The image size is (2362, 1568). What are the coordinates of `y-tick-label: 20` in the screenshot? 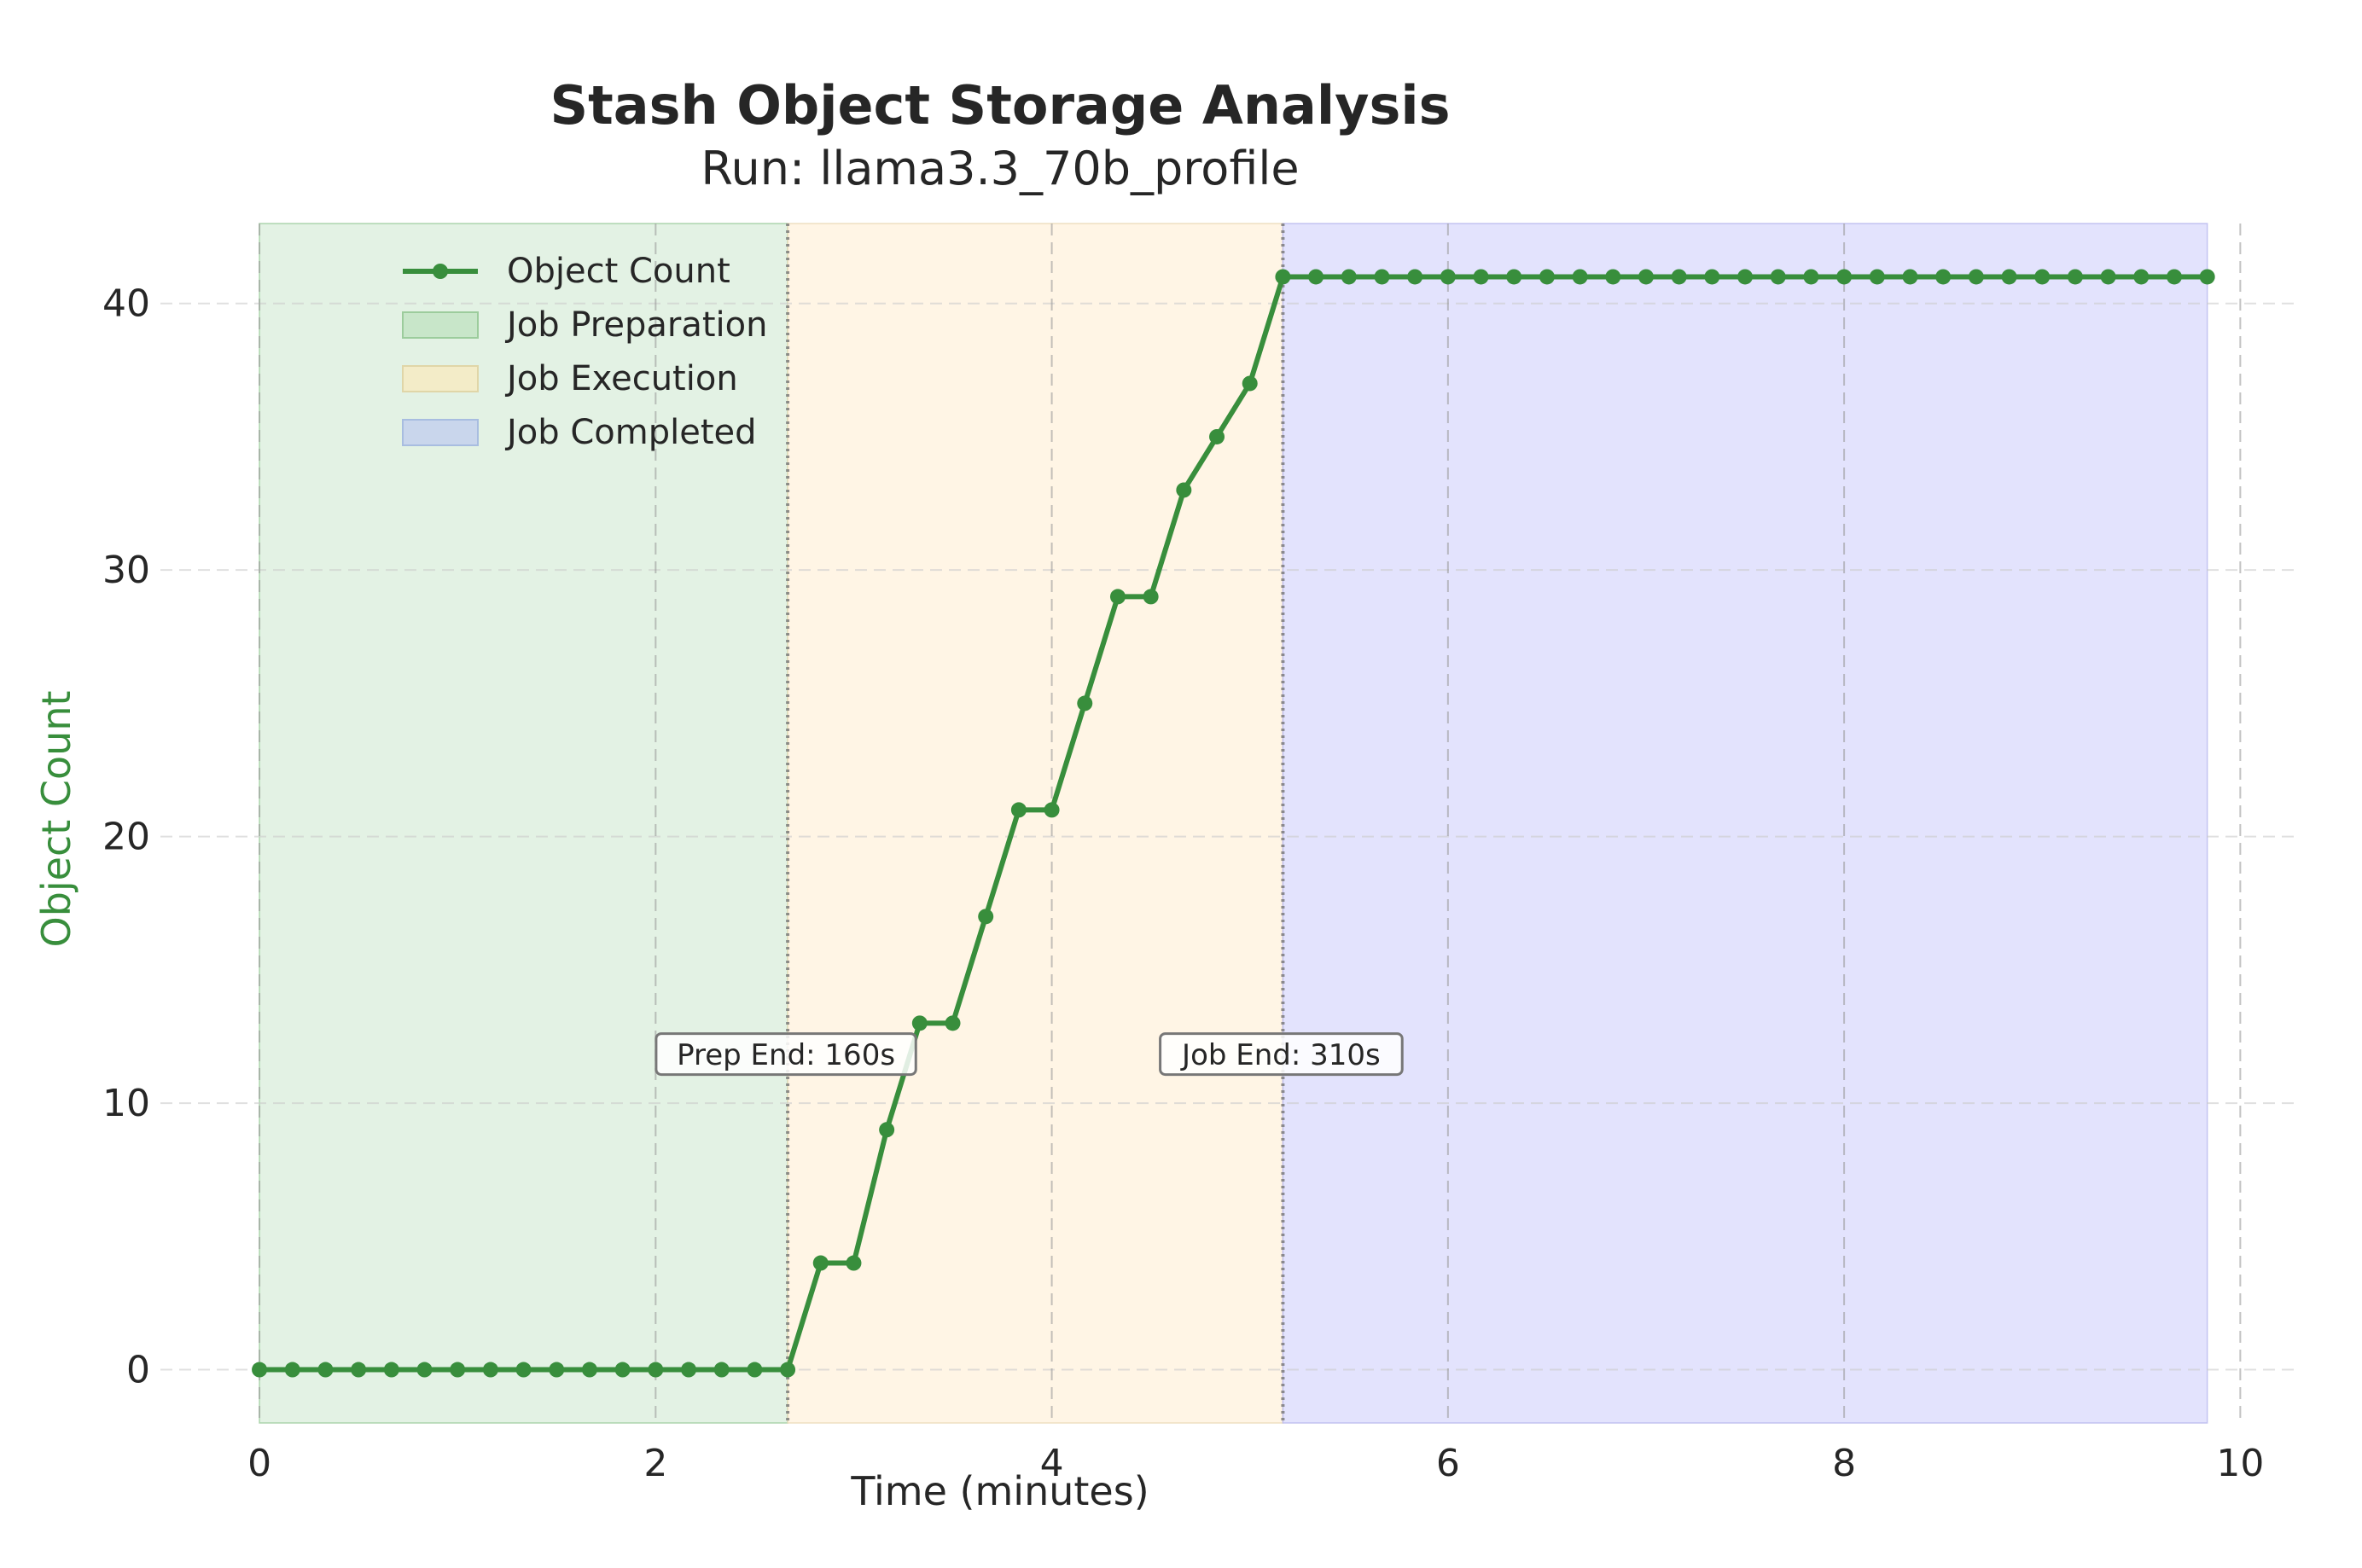 It's located at (126, 837).